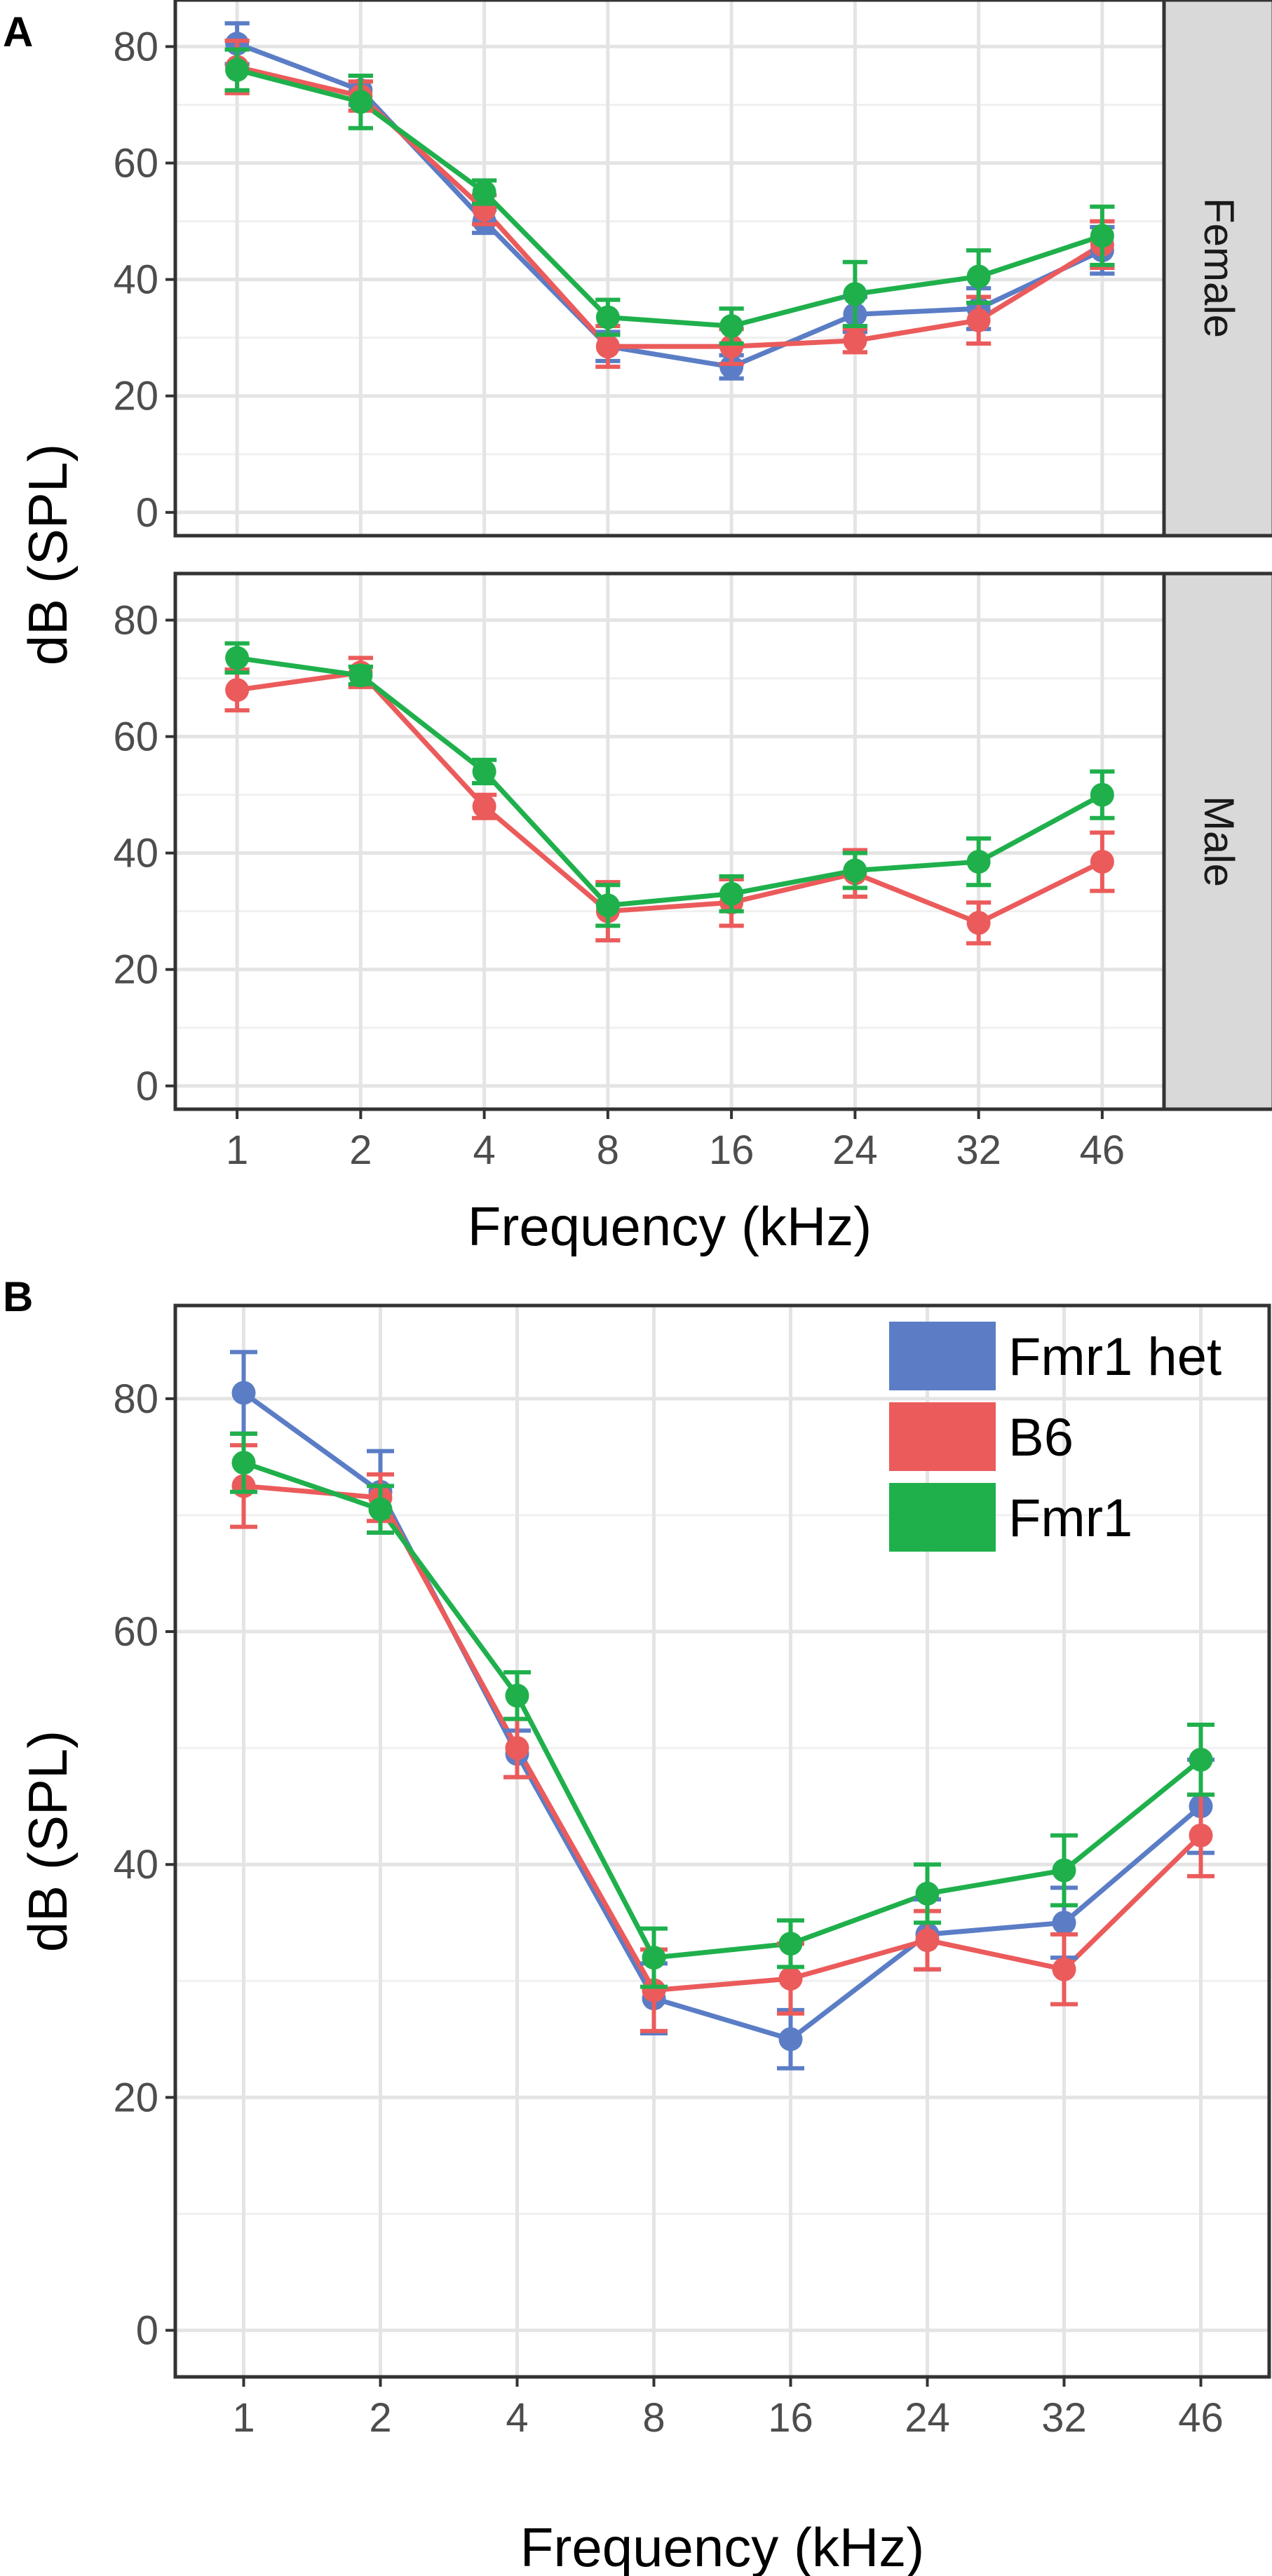  I want to click on chart-a-female-facet-label: Female, so click(1219, 268).